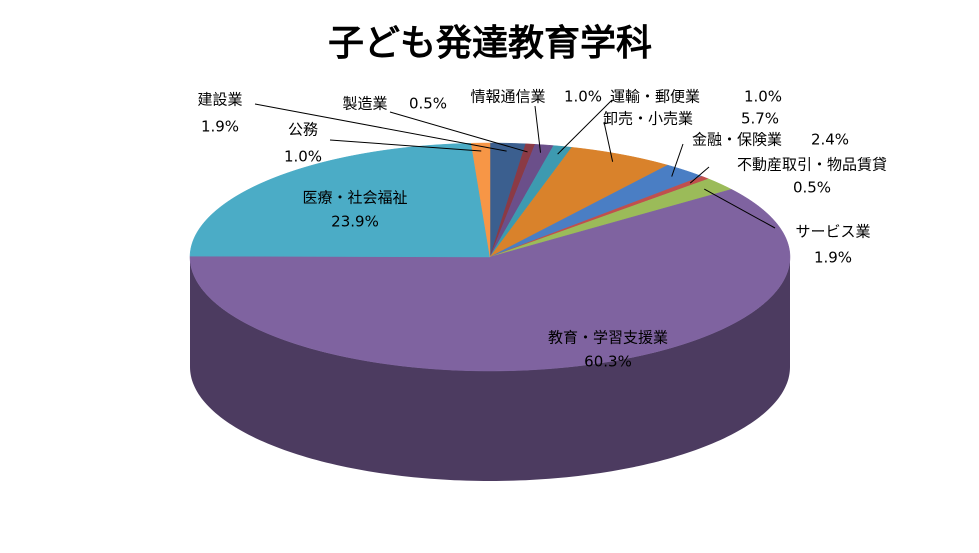 The width and height of the screenshot is (979, 553). What do you see at coordinates (364, 104) in the screenshot?
I see `slice-label: 製造業` at bounding box center [364, 104].